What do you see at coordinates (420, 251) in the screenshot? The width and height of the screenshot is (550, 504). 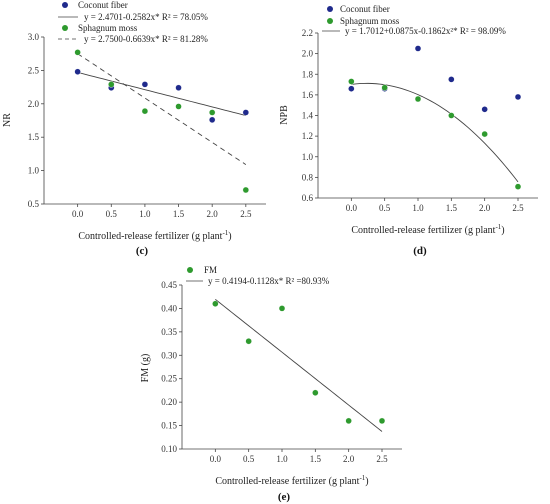 I see `panel-label: (d)` at bounding box center [420, 251].